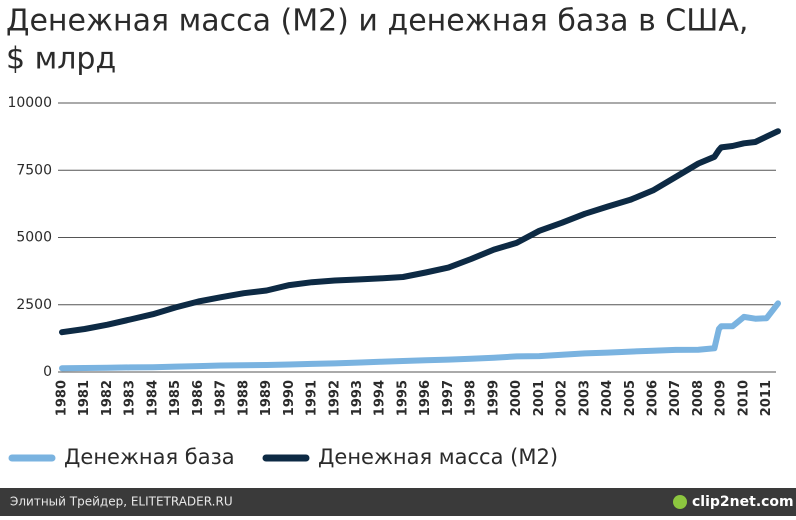 This screenshot has height=520, width=796. What do you see at coordinates (420, 336) in the screenshot?
I see `series-line` at bounding box center [420, 336].